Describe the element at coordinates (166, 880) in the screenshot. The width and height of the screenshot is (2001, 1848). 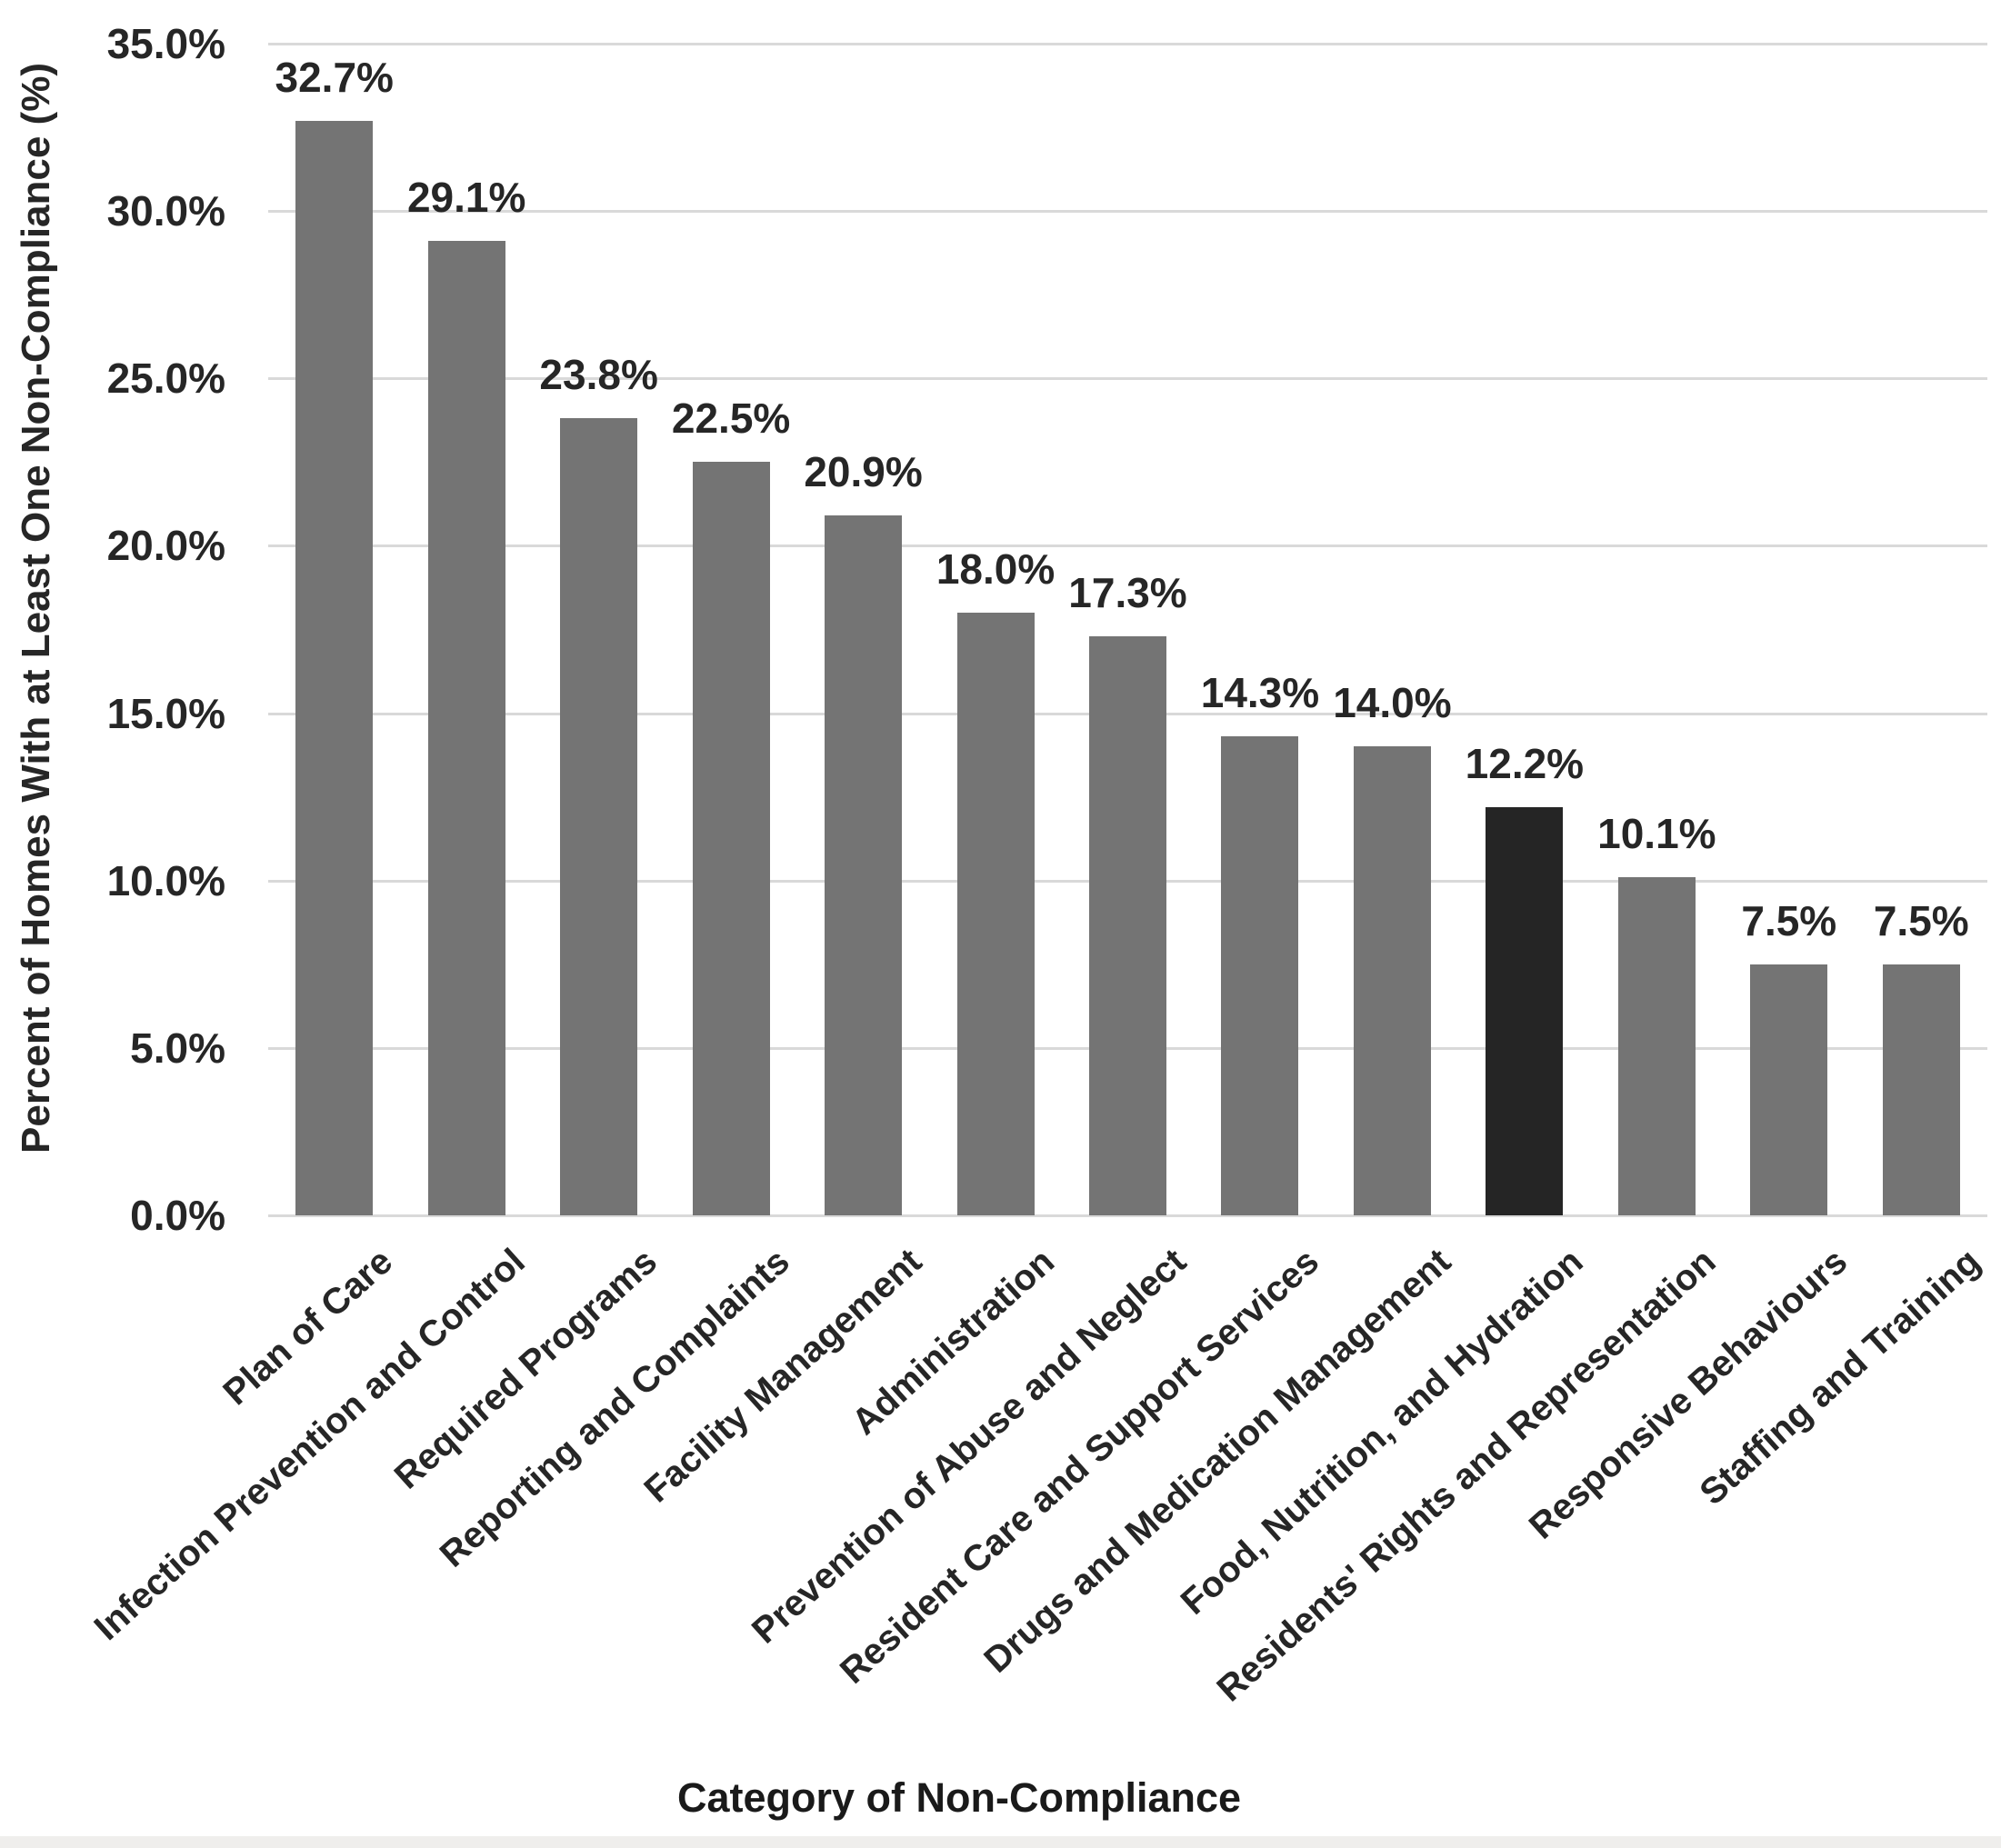
I see `y-tick-label: 10.0%` at that location.